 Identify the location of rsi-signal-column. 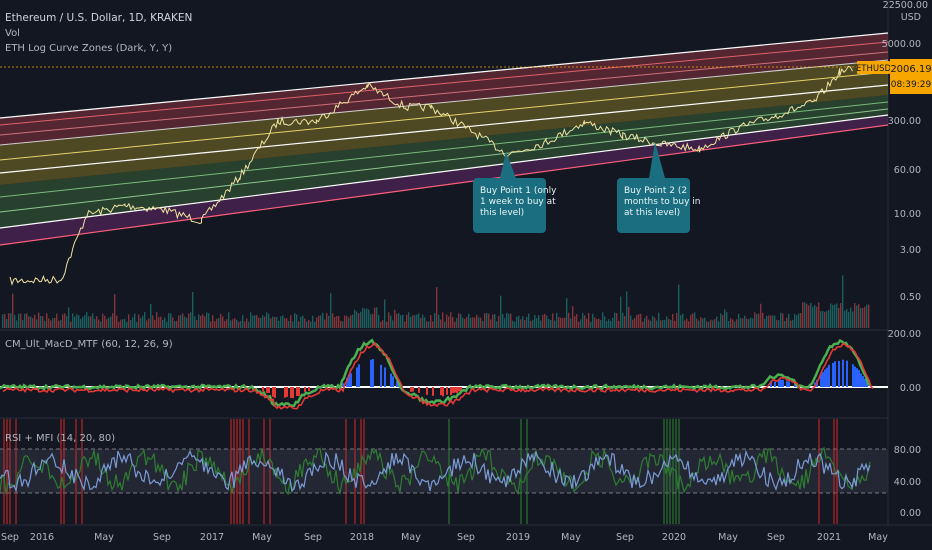
(16, 471).